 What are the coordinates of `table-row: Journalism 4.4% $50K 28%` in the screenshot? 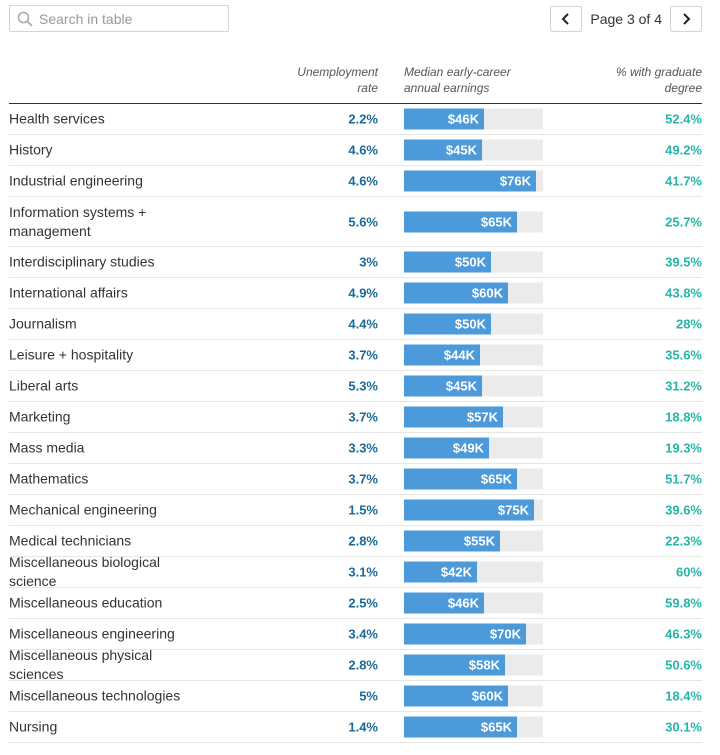 It's located at (355, 324).